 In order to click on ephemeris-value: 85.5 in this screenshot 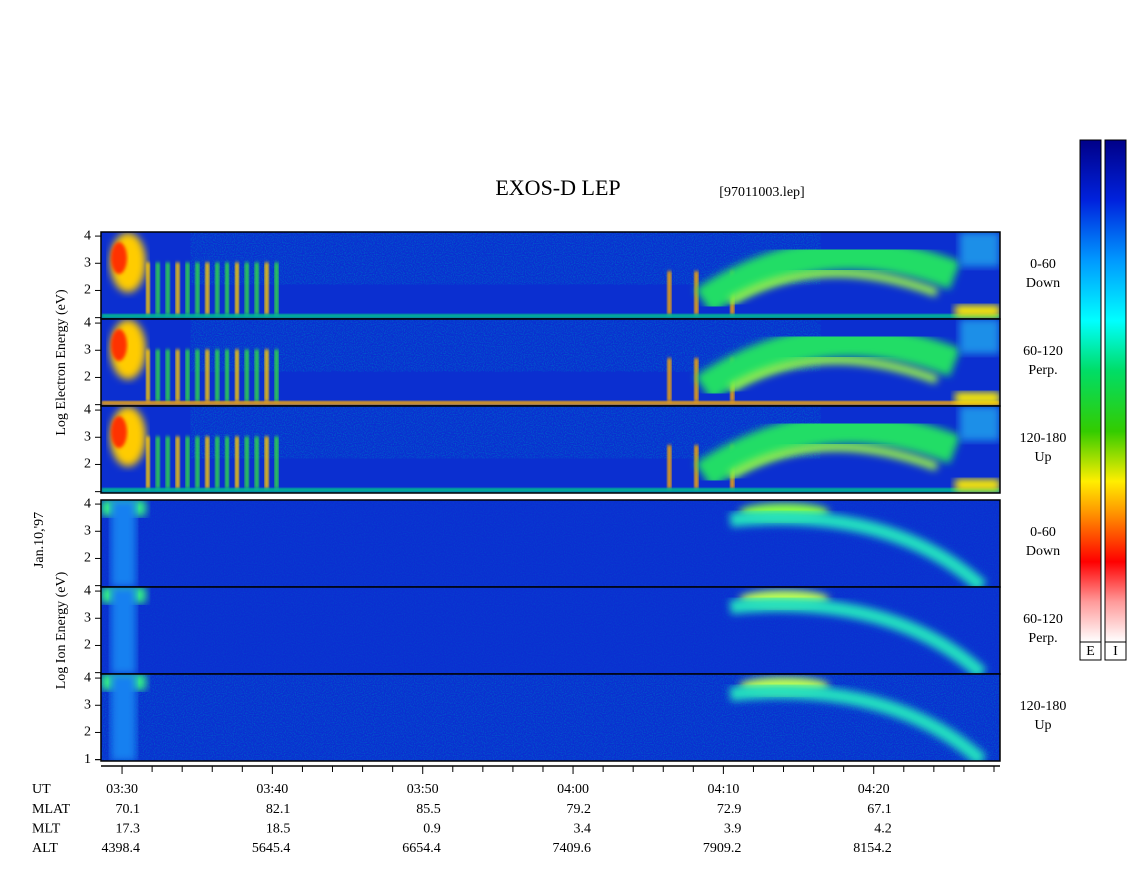, I will do `click(428, 809)`.